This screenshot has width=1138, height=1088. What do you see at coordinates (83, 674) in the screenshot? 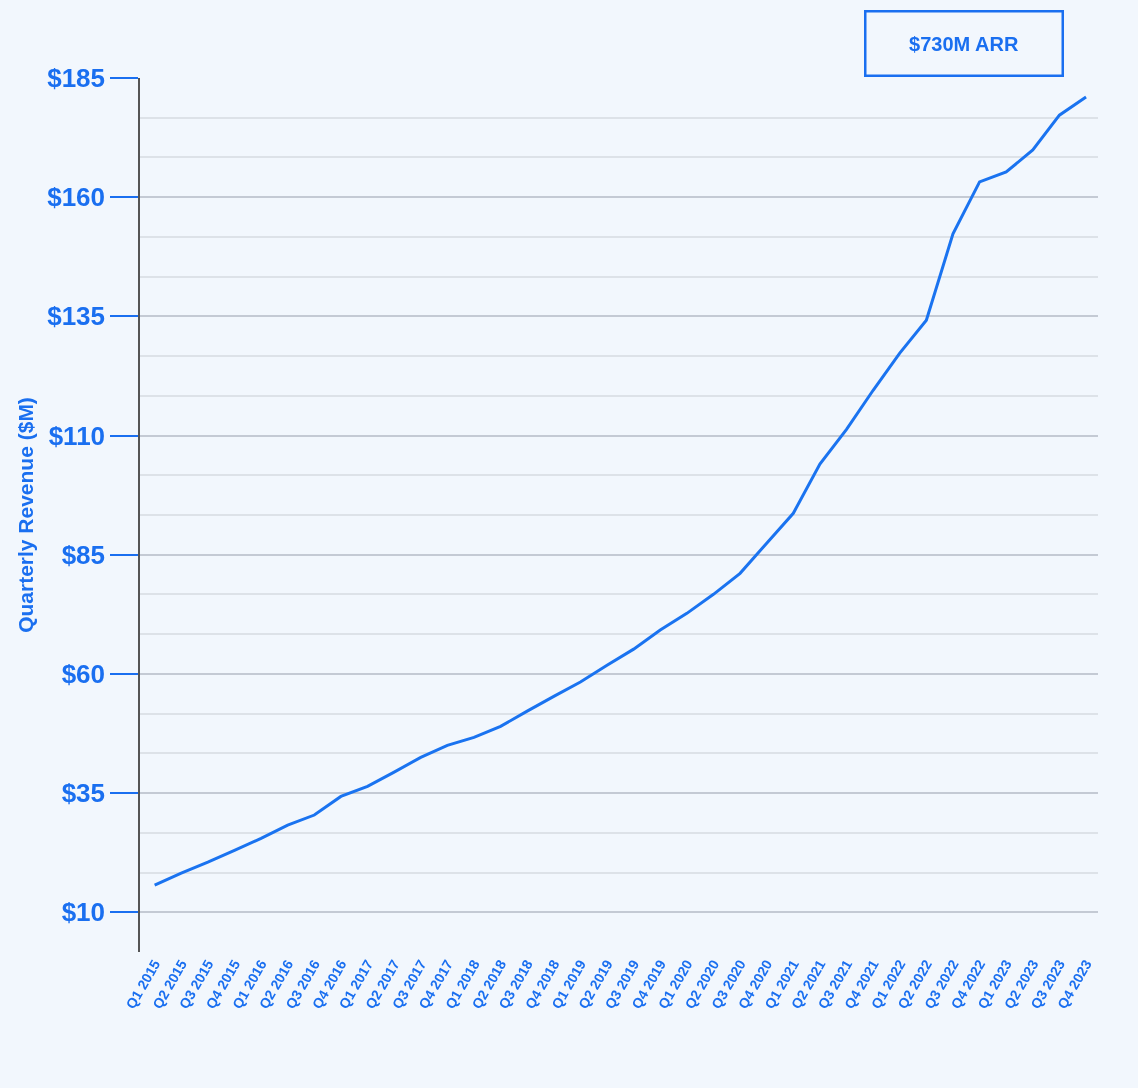
I see `y-tick-label: $60` at bounding box center [83, 674].